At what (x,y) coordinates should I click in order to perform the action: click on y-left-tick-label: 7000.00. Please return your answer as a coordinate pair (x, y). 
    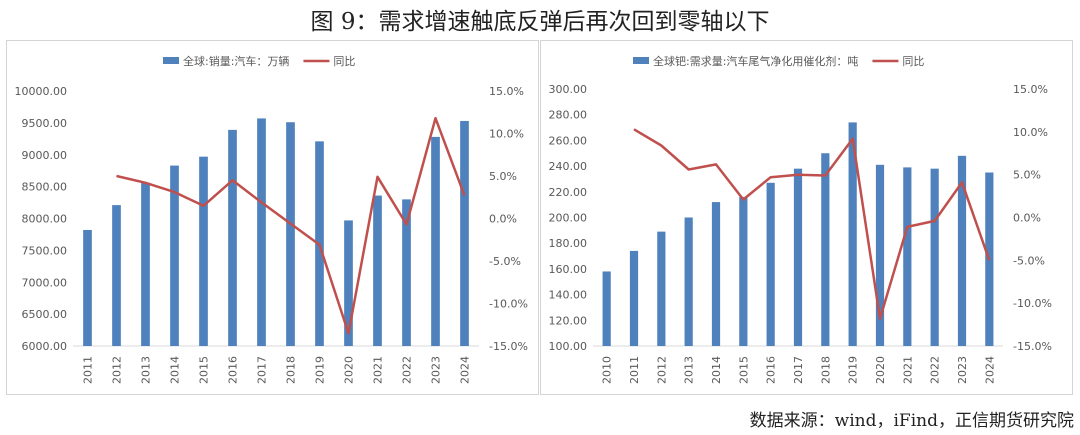
    Looking at the image, I should click on (45, 282).